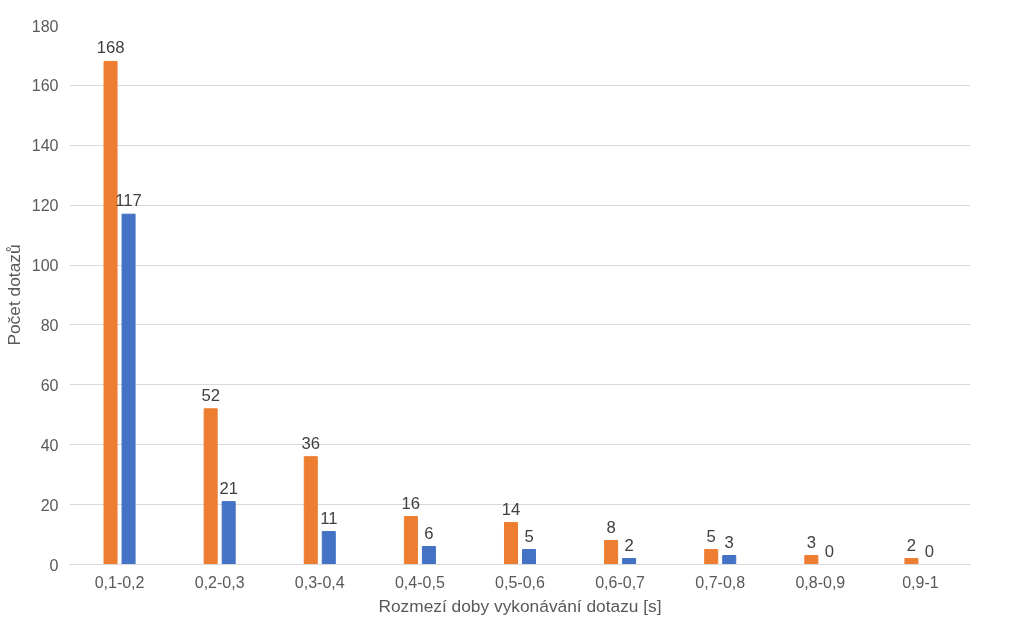  What do you see at coordinates (511, 509) in the screenshot?
I see `data-label: 14` at bounding box center [511, 509].